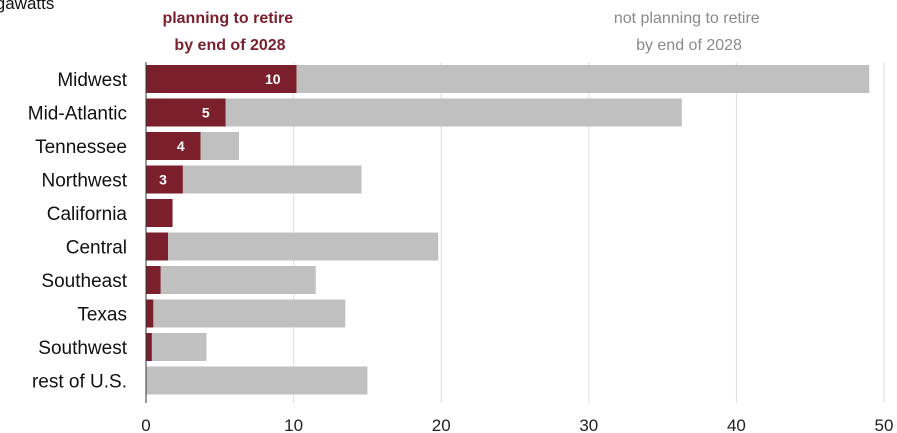 The image size is (897, 433). Describe the element at coordinates (229, 45) in the screenshot. I see `legend-planning-line-2: by end of 2028` at that location.